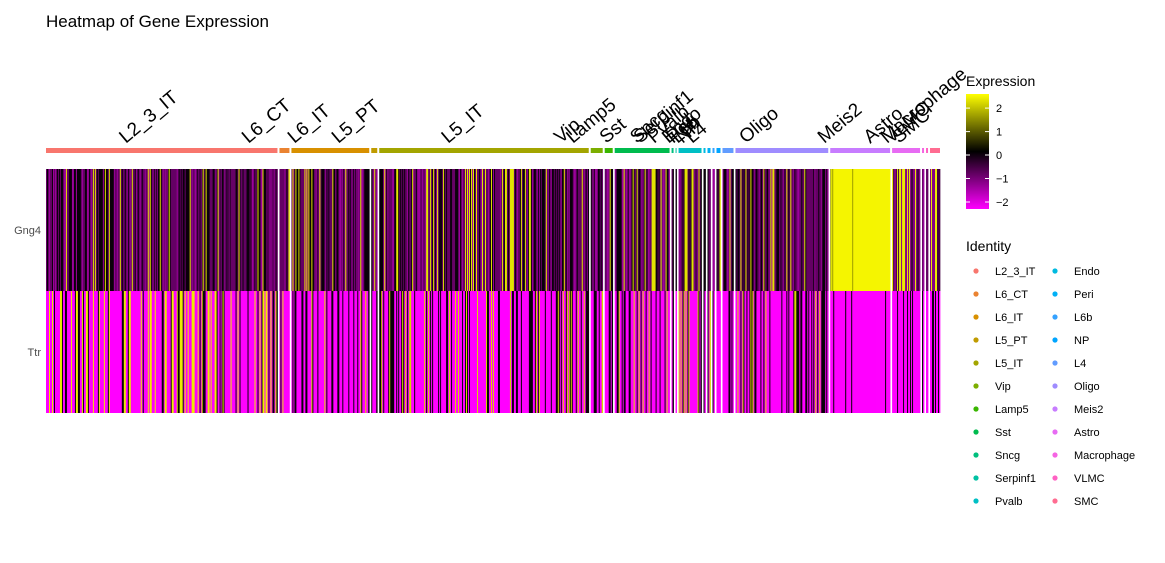  I want to click on identity-swatch-NP, so click(1055, 340).